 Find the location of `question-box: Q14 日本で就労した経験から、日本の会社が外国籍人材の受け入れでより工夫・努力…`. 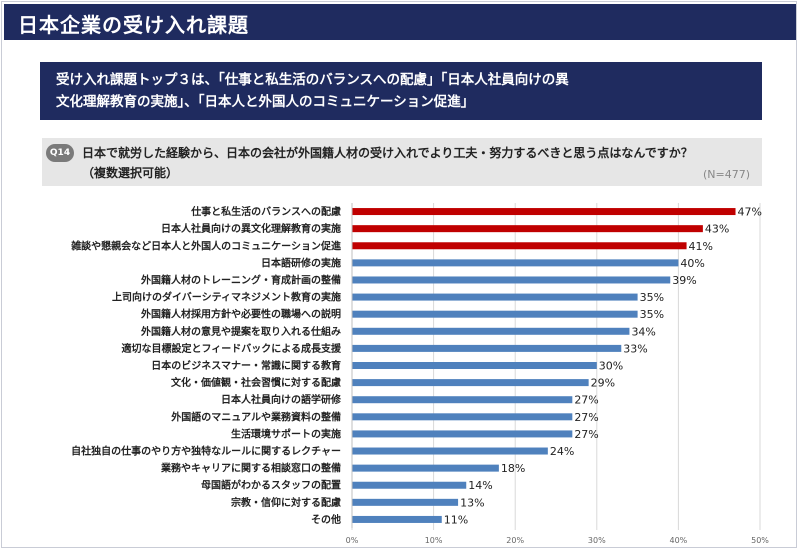

question-box: Q14 日本で就労した経験から、日本の会社が外国籍人材の受け入れでより工夫・努力… is located at coordinates (402, 162).